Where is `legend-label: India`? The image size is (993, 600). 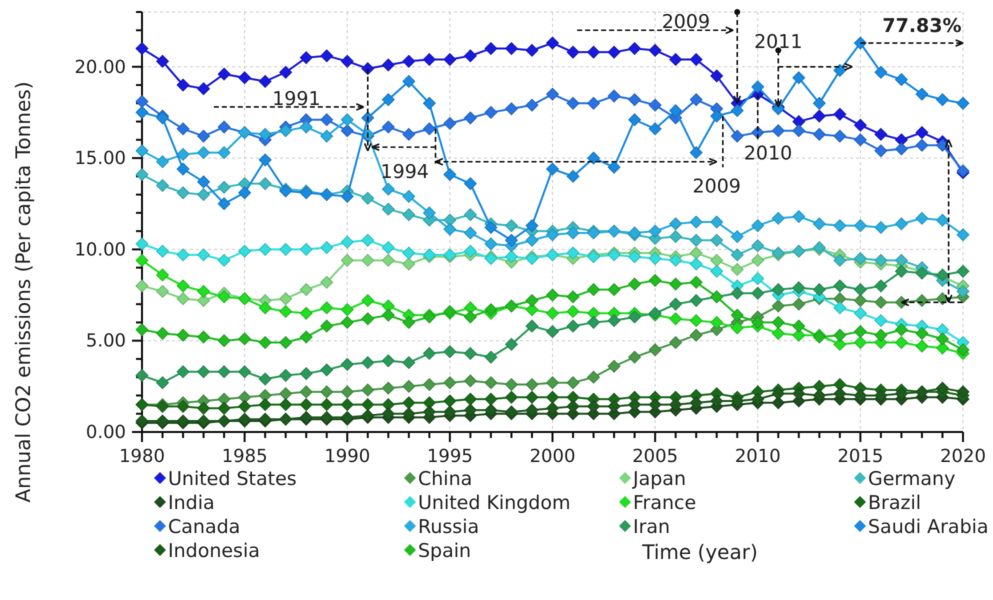
legend-label: India is located at coordinates (191, 503).